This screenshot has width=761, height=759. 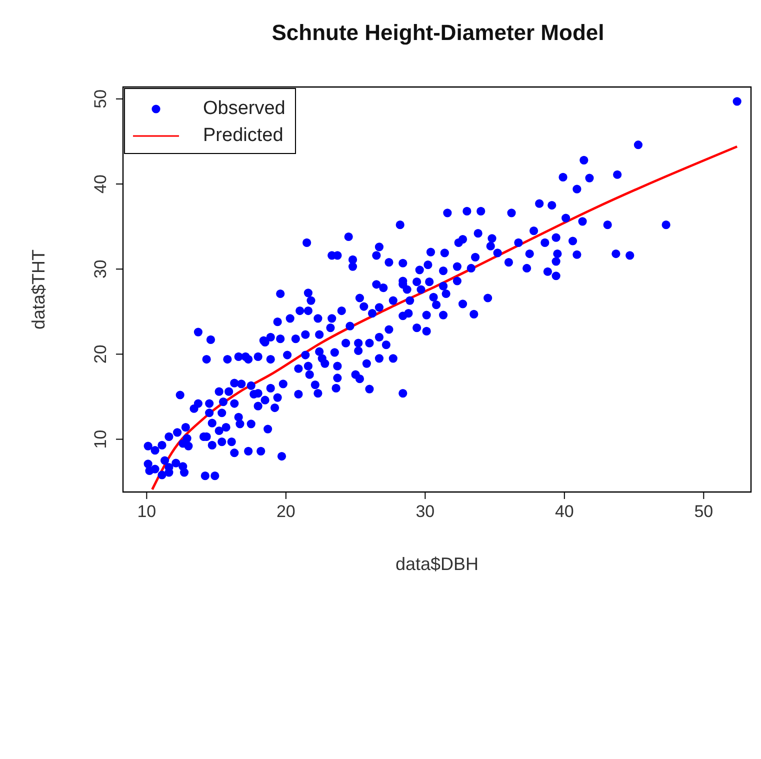 I want to click on x-tick-label: 40, so click(x=564, y=512).